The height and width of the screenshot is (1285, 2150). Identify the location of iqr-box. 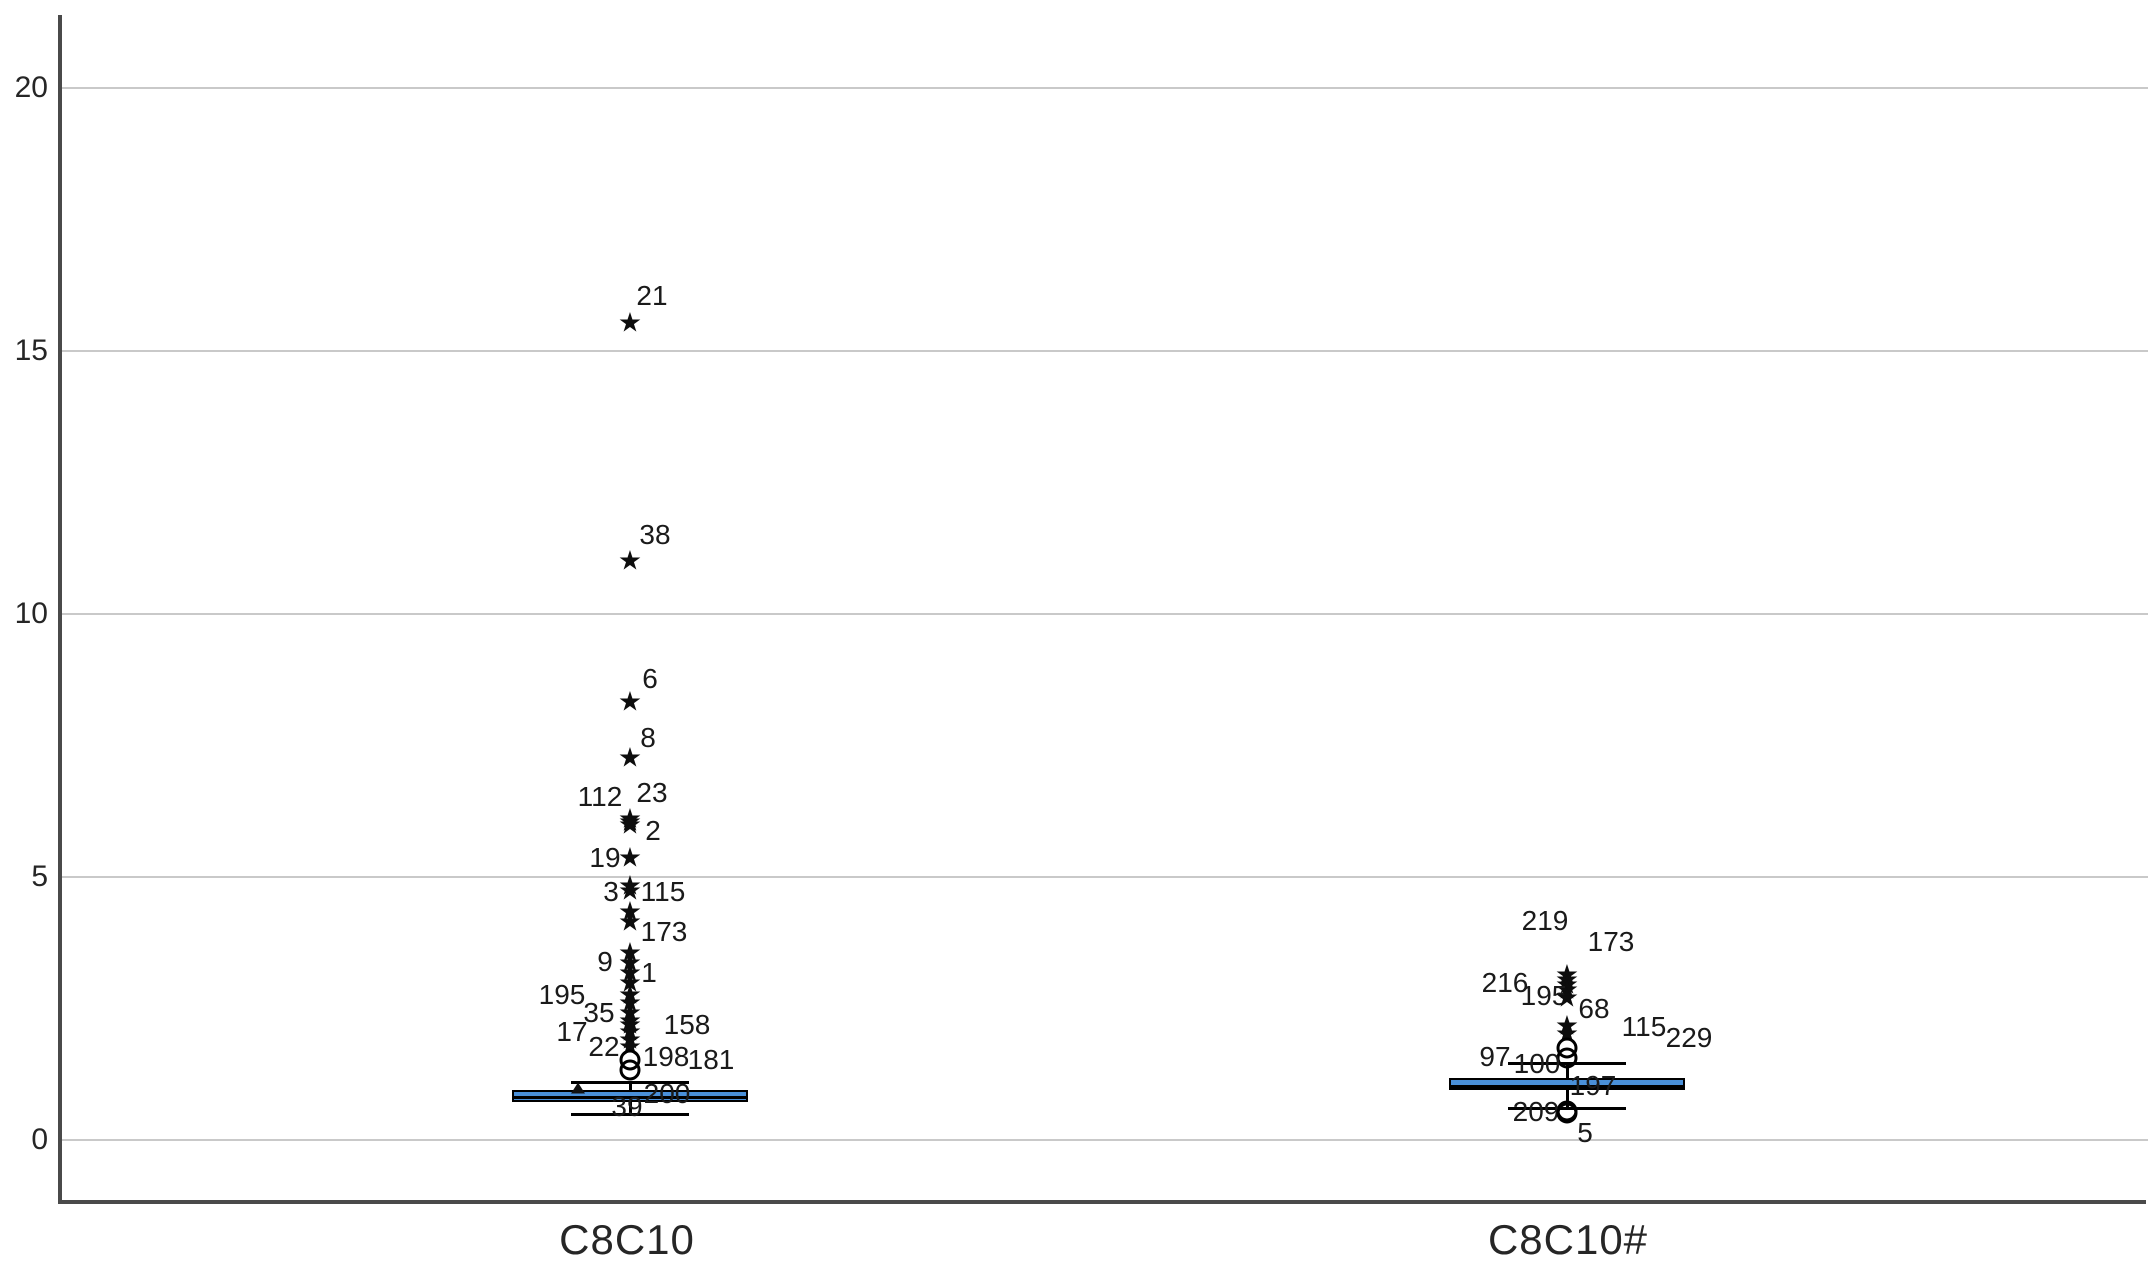
(1567, 1084).